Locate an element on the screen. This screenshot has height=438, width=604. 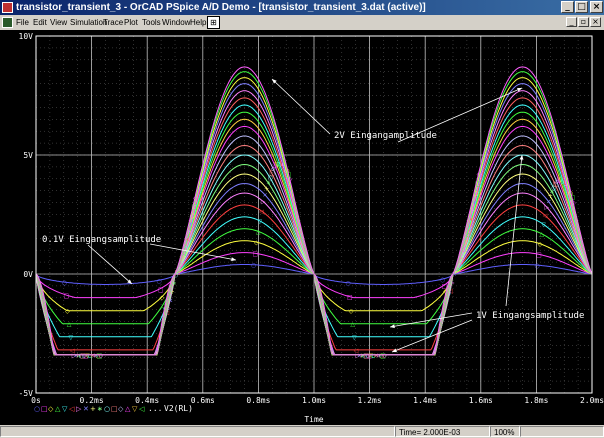
annotation-1v: 1V Eingangsamplitude is located at coordinates (530, 316).